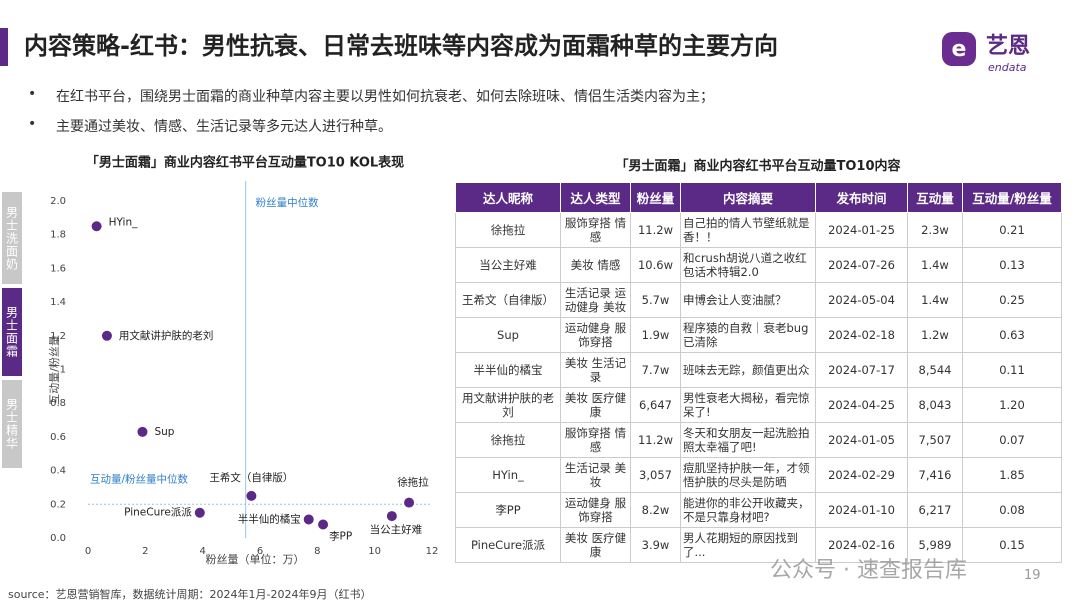 This screenshot has height=608, width=1080. I want to click on y-tick-label: 0.0, so click(58, 538).